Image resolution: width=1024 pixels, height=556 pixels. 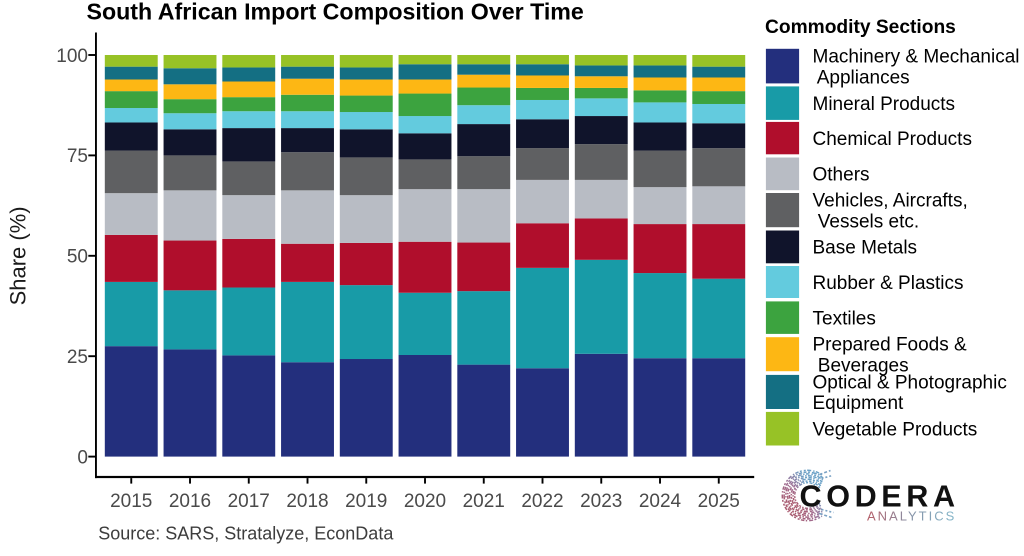 What do you see at coordinates (72, 56) in the screenshot?
I see `svg-text: 100` at bounding box center [72, 56].